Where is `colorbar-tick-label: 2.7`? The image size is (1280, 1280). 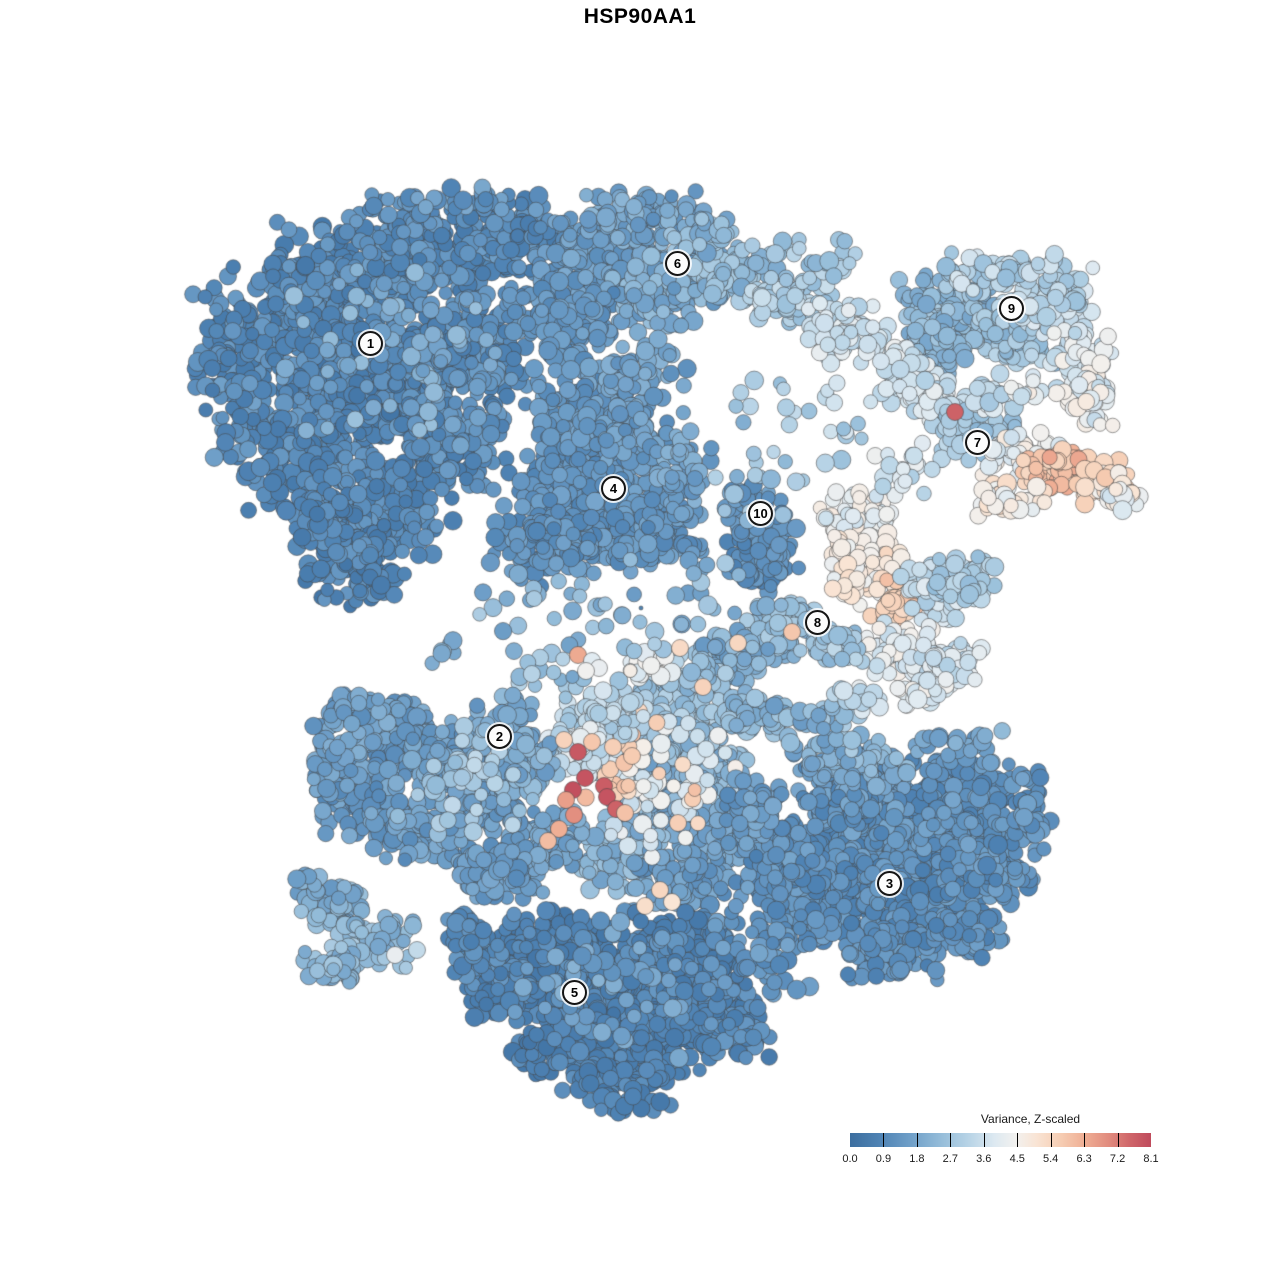 colorbar-tick-label: 2.7 is located at coordinates (950, 1159).